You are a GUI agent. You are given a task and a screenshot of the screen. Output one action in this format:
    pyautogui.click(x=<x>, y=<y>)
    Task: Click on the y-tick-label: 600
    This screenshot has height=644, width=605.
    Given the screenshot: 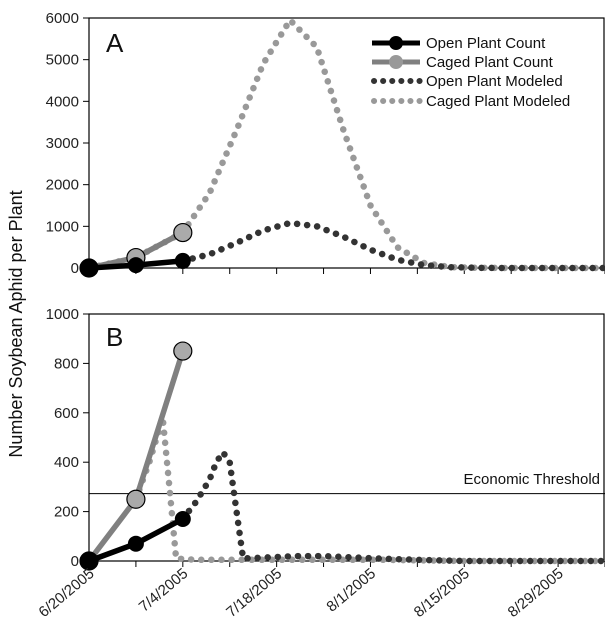 What is the action you would take?
    pyautogui.click(x=66, y=413)
    